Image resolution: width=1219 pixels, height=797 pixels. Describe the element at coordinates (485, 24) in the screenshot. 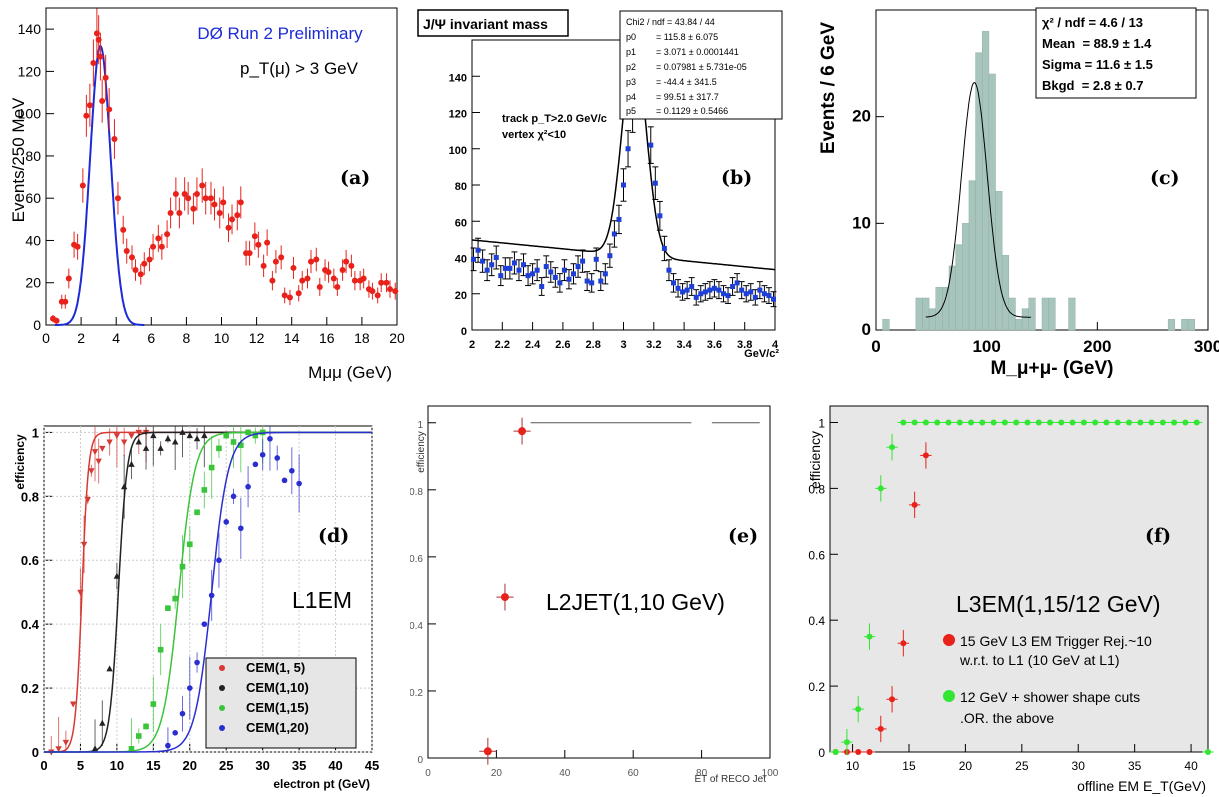

I see `chart-b-title: J/Ψ invariant mass` at that location.